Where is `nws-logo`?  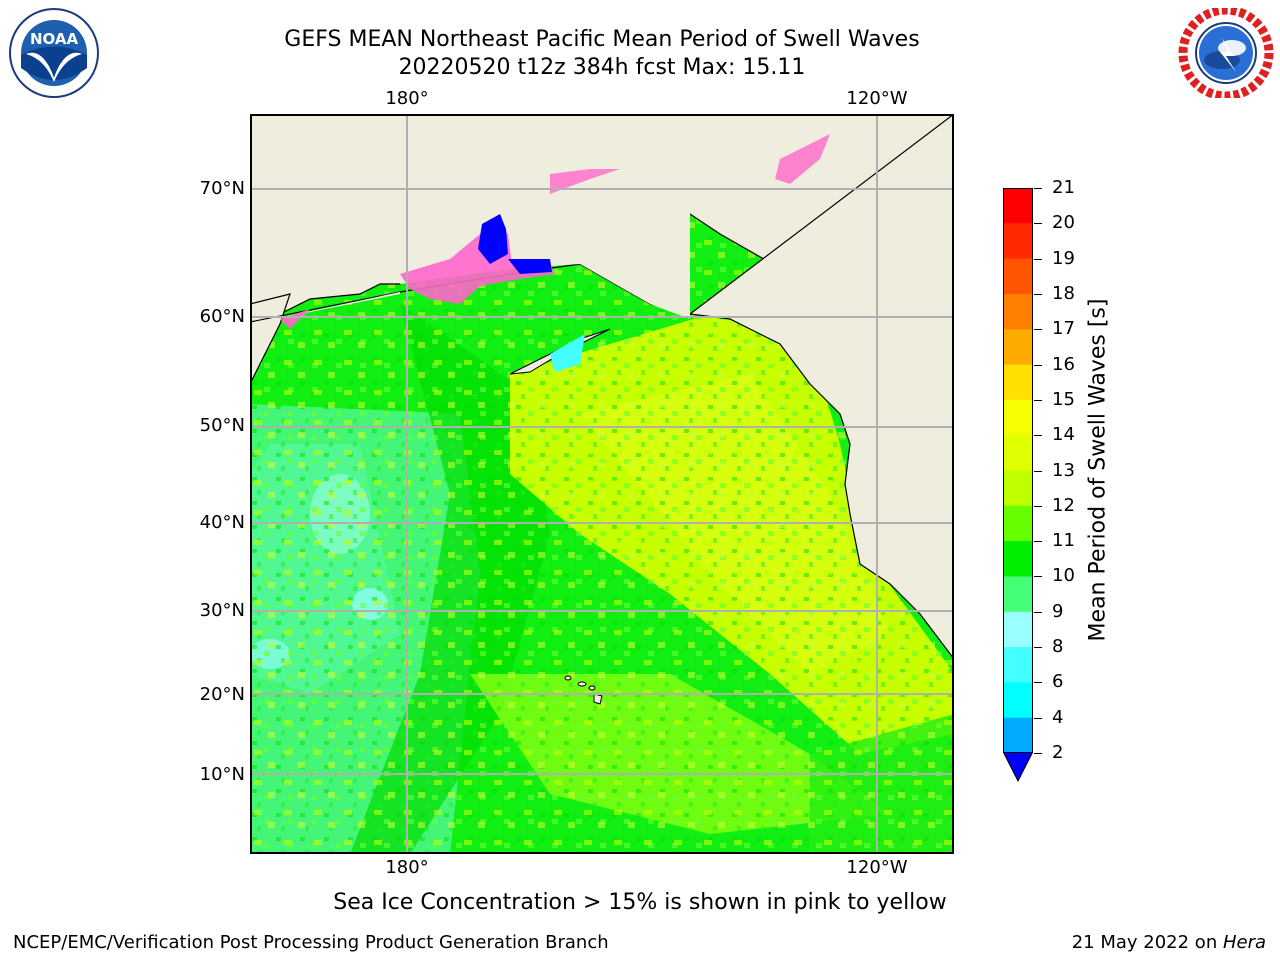
nws-logo is located at coordinates (1226, 53).